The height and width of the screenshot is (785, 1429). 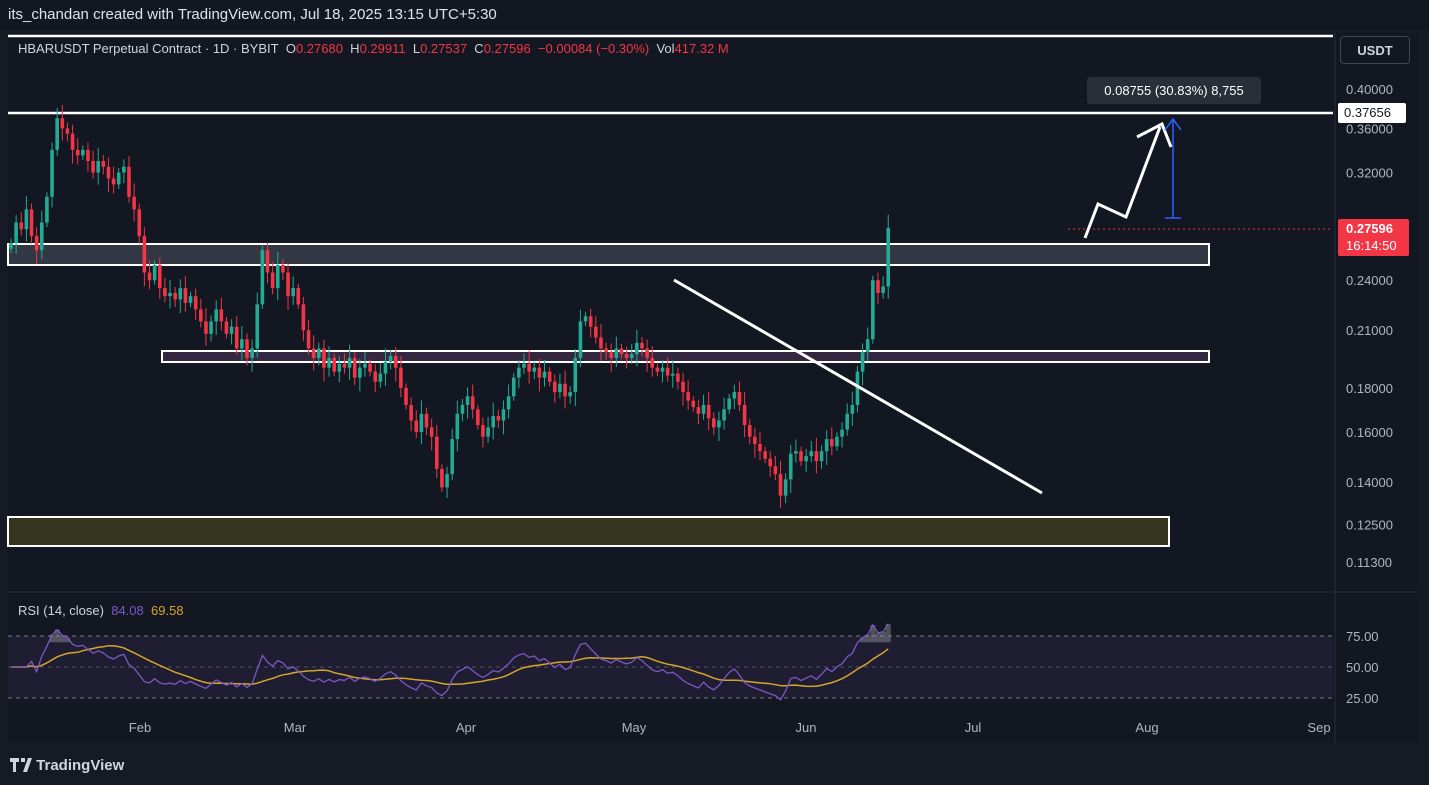 I want to click on month-tick-label: Jun, so click(x=806, y=727).